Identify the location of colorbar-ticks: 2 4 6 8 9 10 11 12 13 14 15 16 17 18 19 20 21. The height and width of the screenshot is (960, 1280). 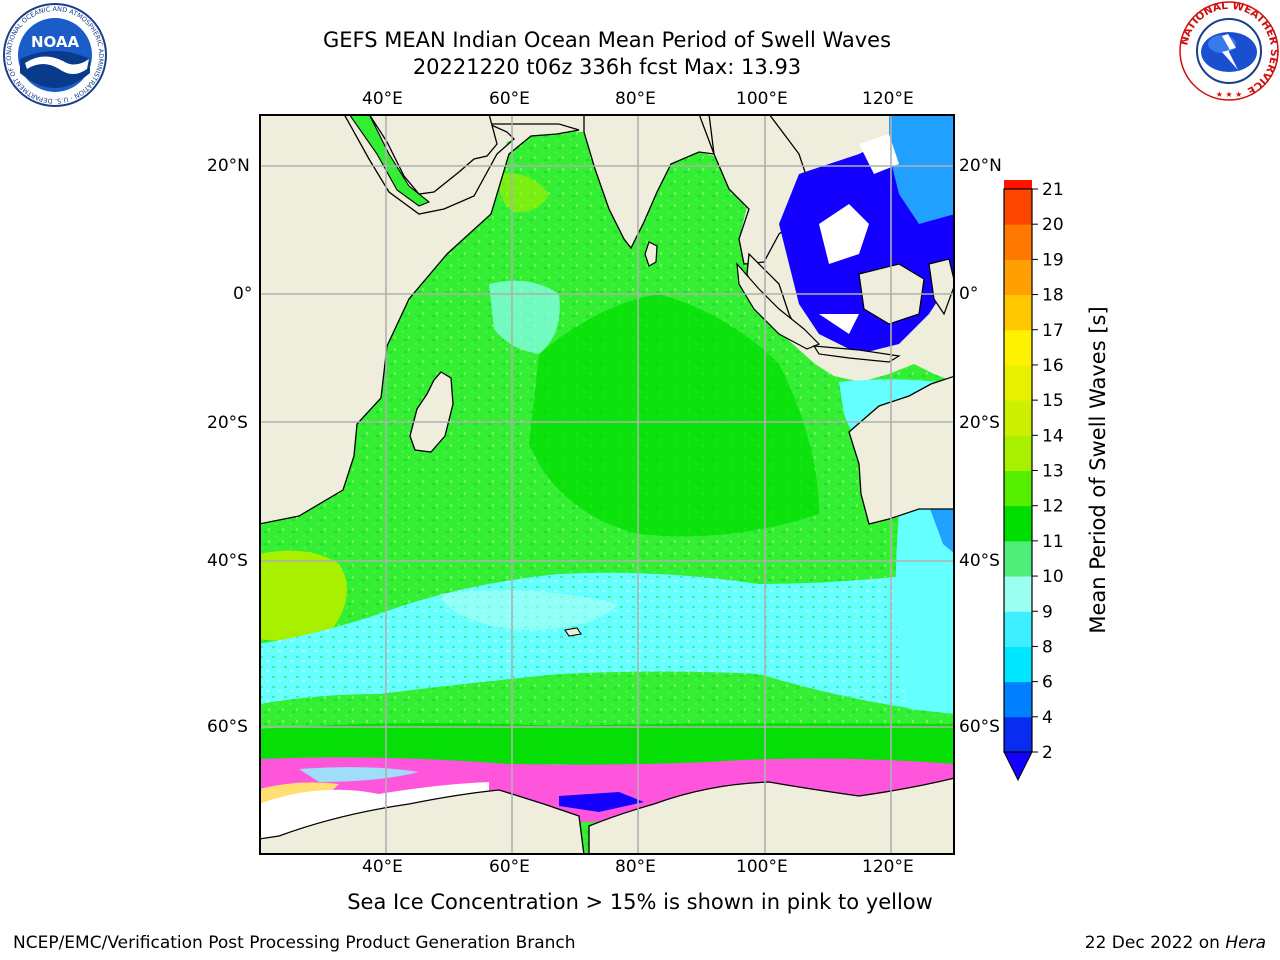
(1048, 471).